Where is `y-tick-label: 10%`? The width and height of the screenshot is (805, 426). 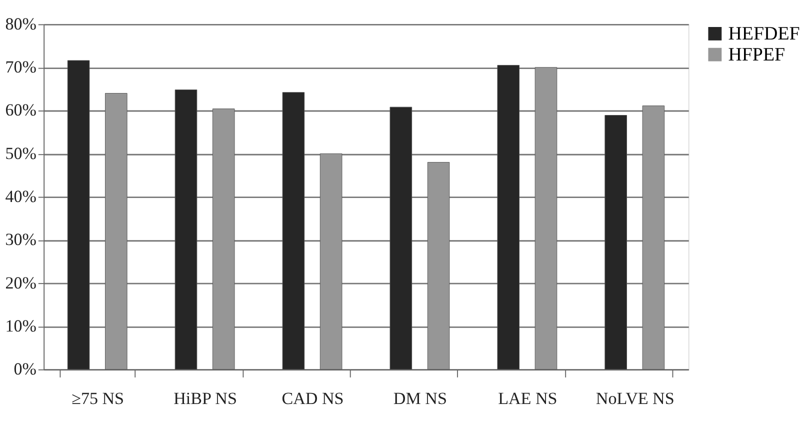 y-tick-label: 10% is located at coordinates (21, 326).